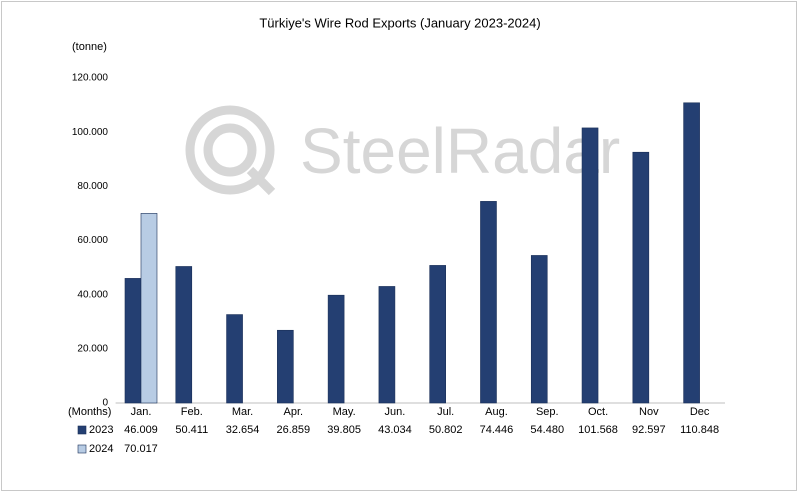  I want to click on y-tick-label: 60.000, so click(92, 240).